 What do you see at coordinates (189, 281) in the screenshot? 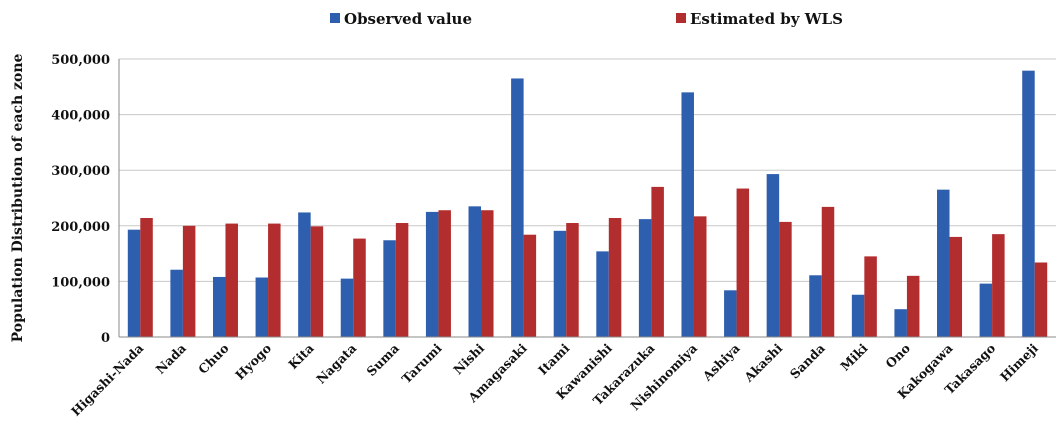
I see `bar-estimated-nada` at bounding box center [189, 281].